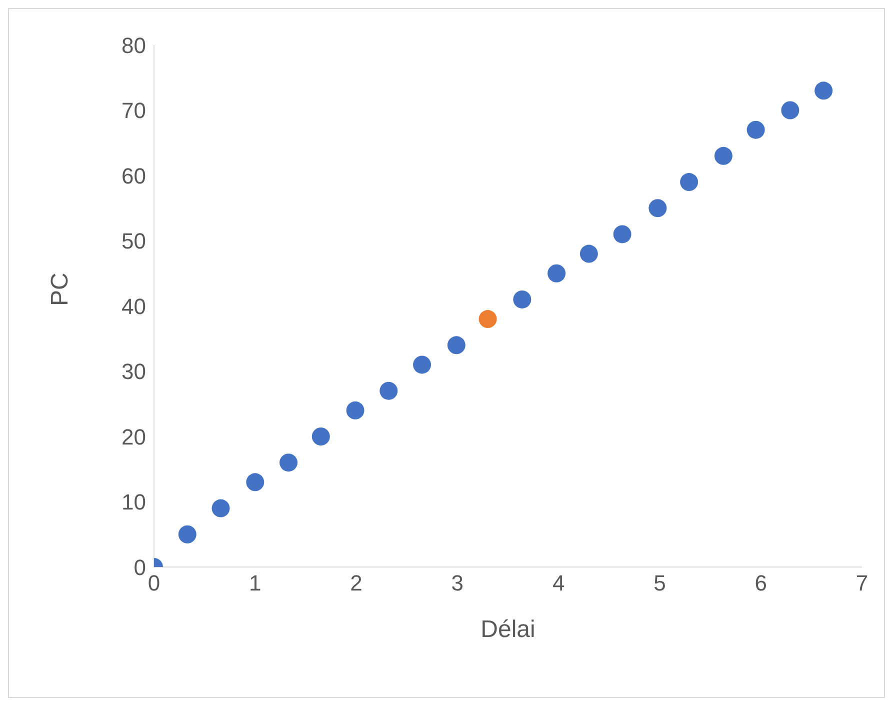 The width and height of the screenshot is (893, 707). I want to click on x-tick-label: 6, so click(760, 583).